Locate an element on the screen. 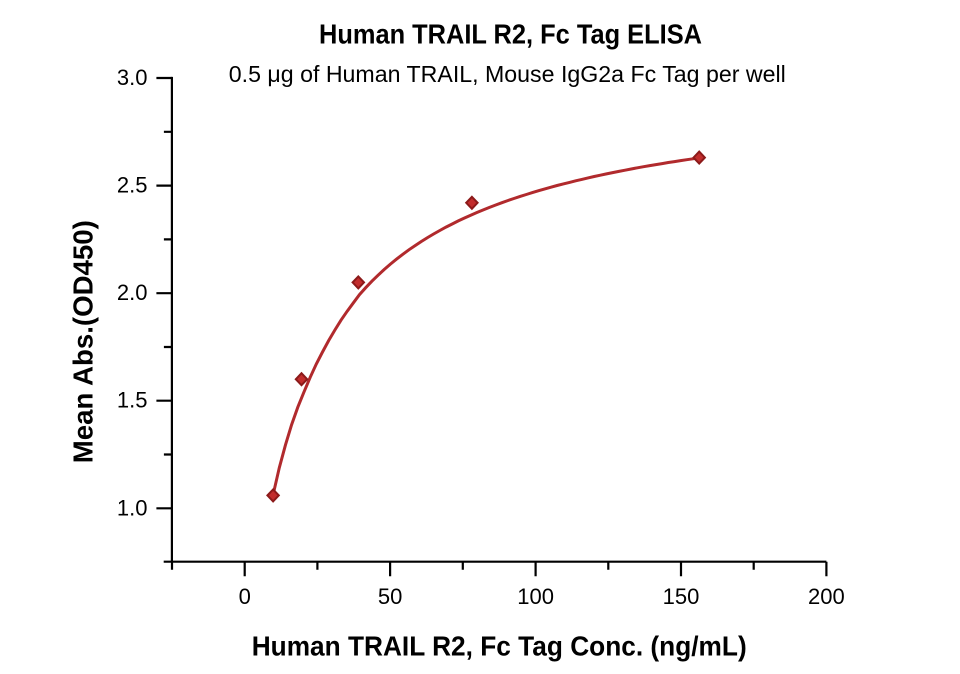 The height and width of the screenshot is (674, 960). svg-text: 3.0 is located at coordinates (132, 77).